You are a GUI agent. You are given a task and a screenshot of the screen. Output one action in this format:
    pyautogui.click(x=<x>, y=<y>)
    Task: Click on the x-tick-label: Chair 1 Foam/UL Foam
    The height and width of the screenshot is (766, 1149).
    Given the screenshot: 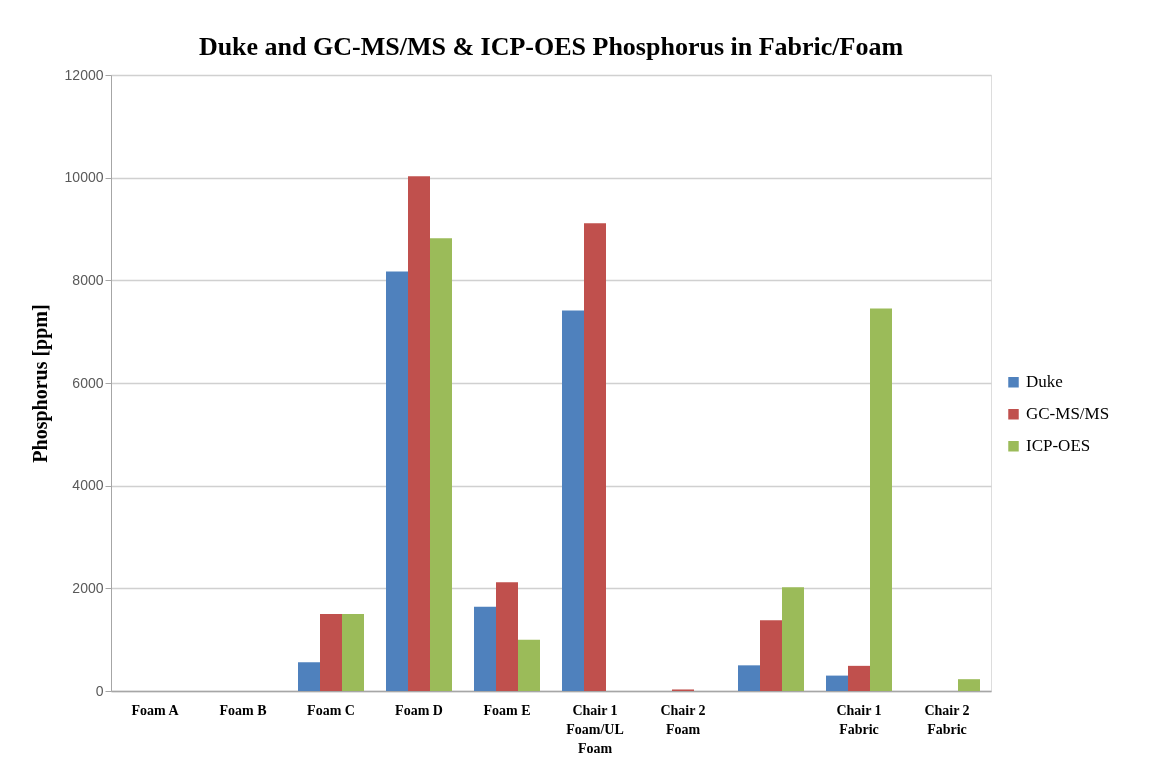 What is the action you would take?
    pyautogui.click(x=595, y=729)
    